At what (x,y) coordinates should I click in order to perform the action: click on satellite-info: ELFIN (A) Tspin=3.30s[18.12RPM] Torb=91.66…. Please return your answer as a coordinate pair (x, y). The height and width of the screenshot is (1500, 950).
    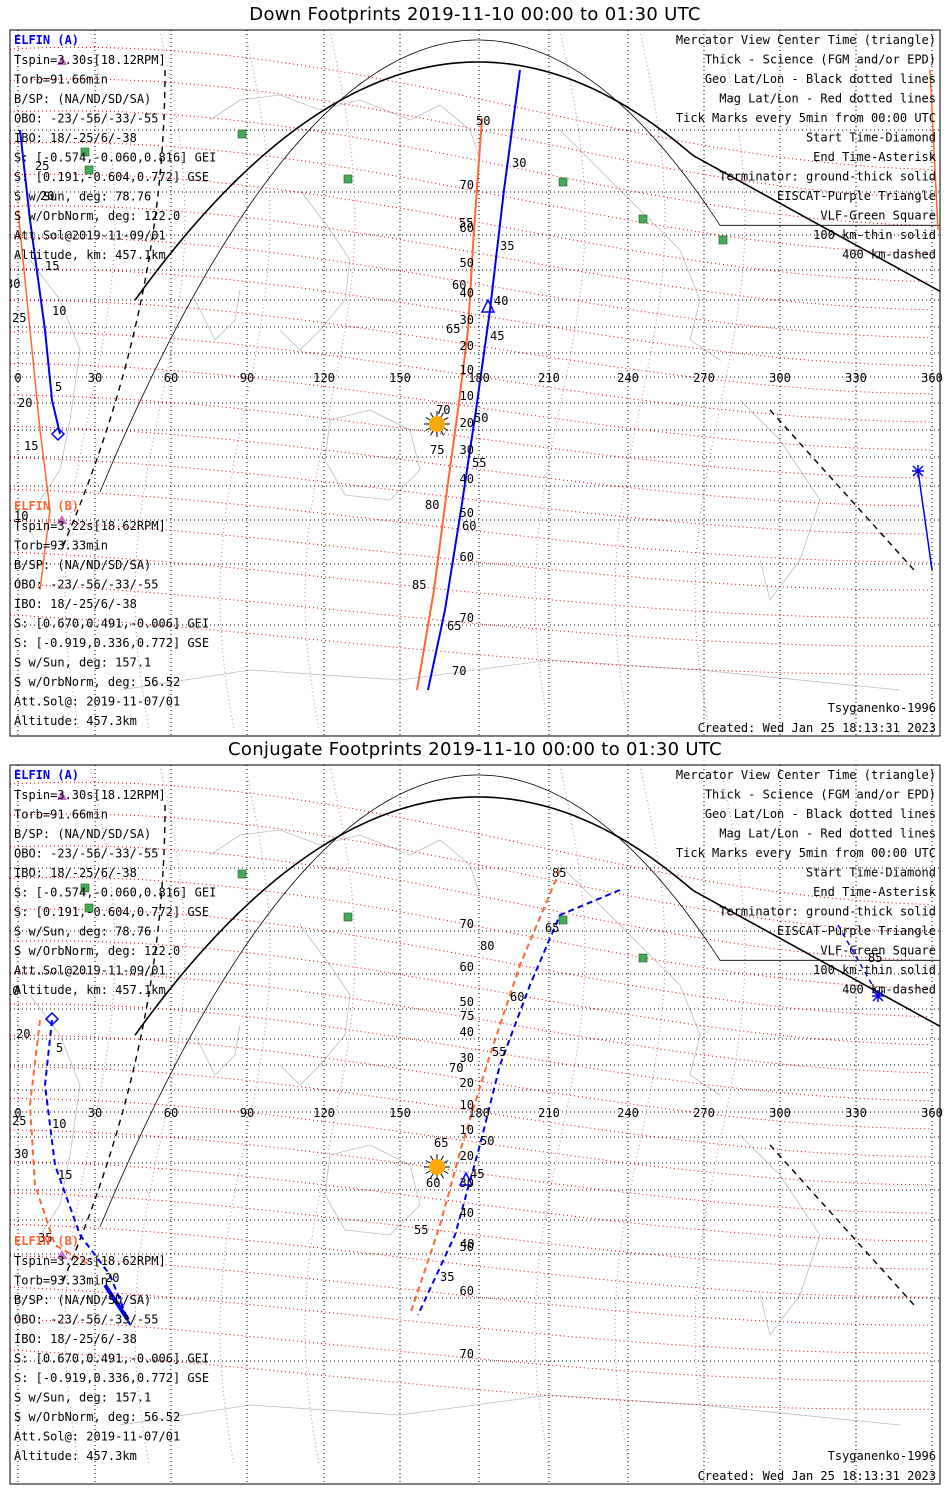
    Looking at the image, I should click on (115, 380).